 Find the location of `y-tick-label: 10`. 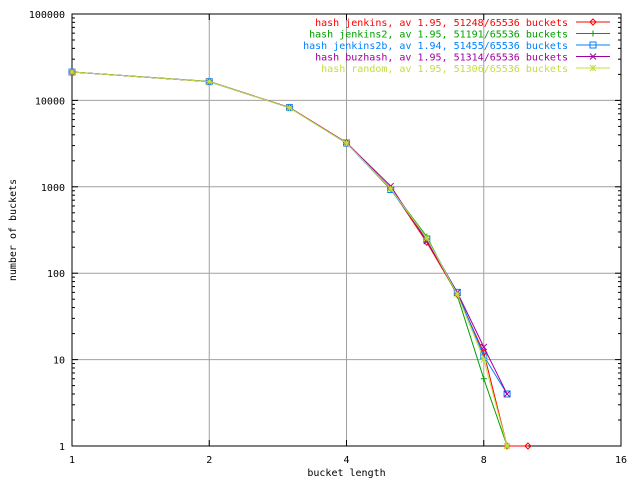

y-tick-label: 10 is located at coordinates (59, 361).